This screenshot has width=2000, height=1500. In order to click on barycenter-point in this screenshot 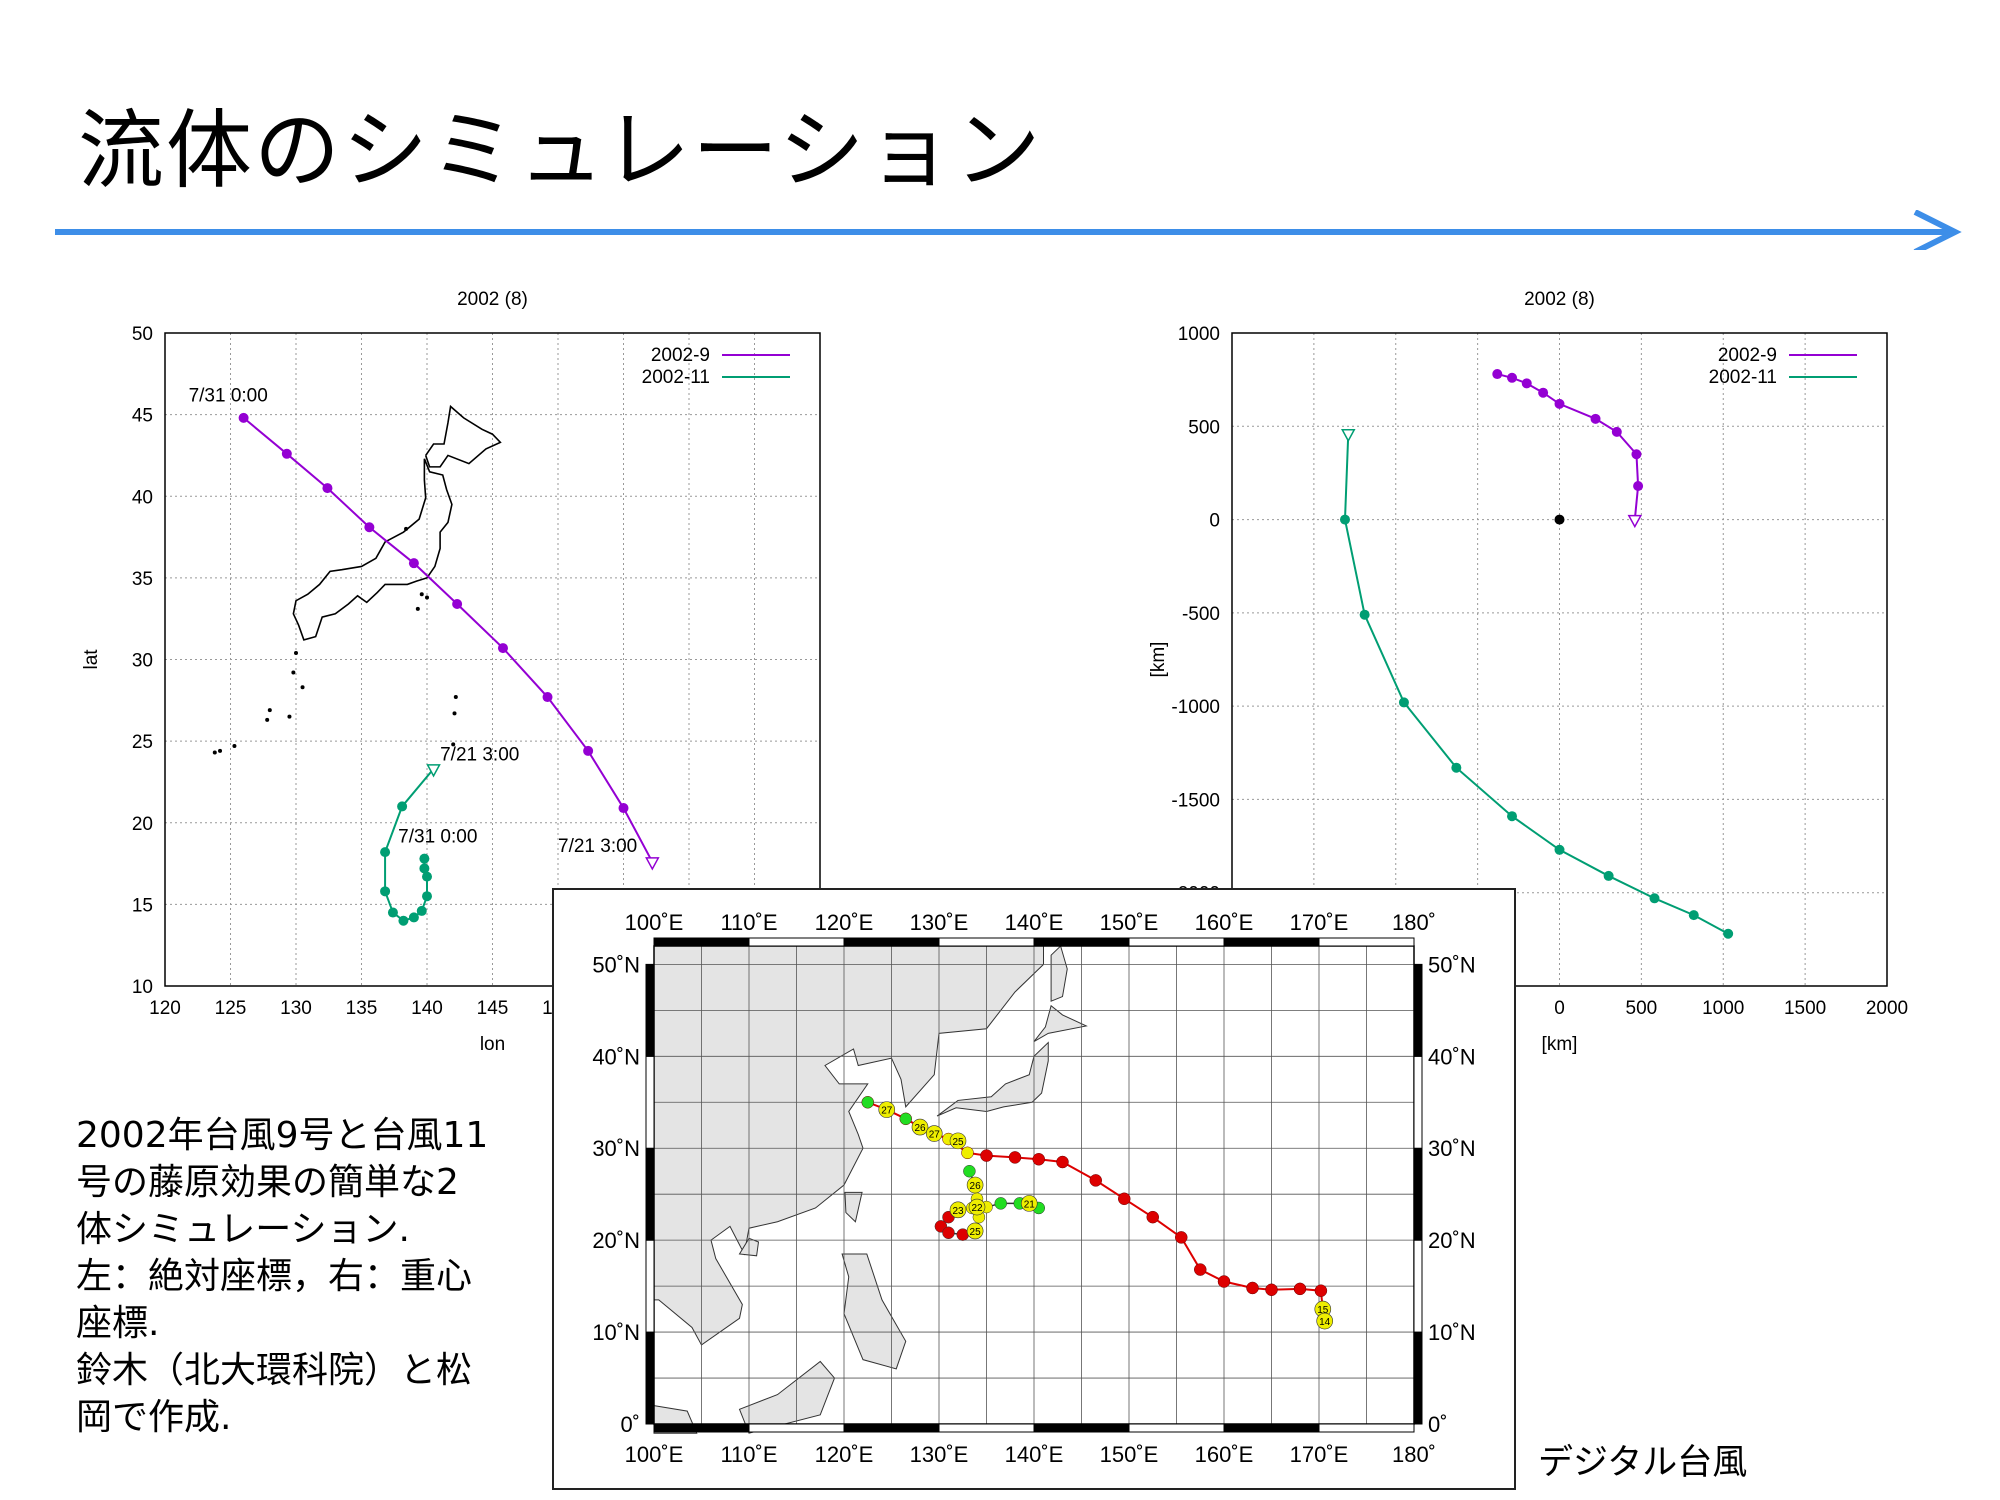, I will do `click(1559, 519)`.